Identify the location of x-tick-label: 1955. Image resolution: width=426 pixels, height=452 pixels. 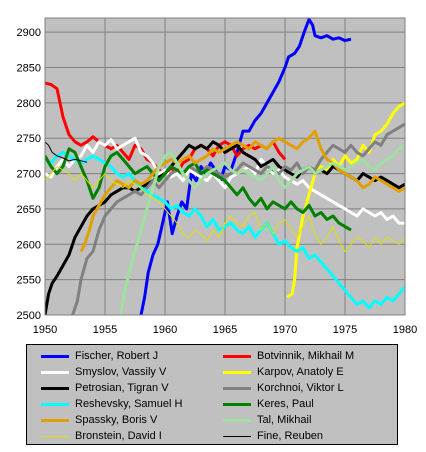
(105, 330).